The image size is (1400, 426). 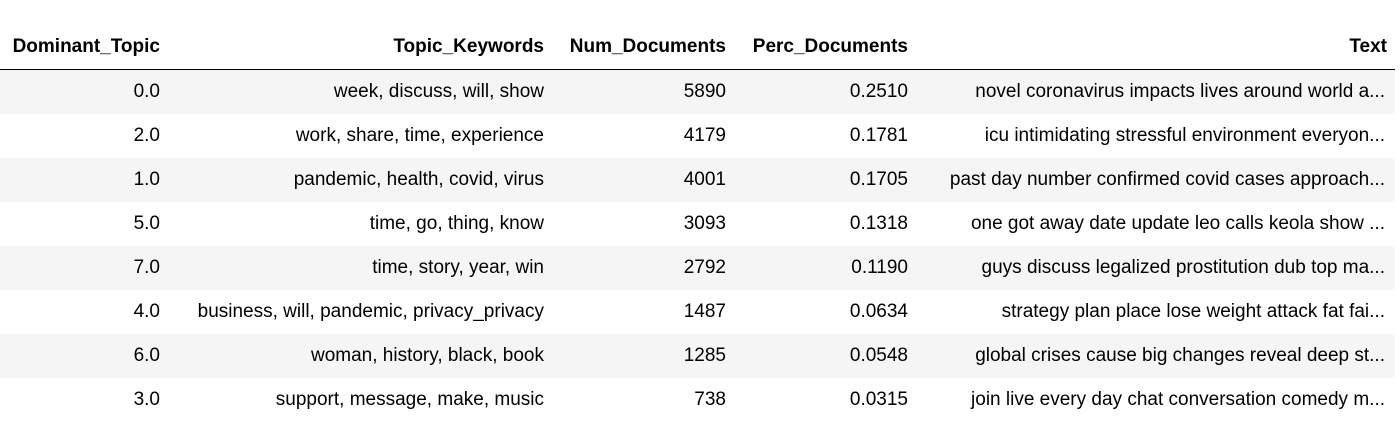 What do you see at coordinates (643, 400) in the screenshot?
I see `cell-num-documents: 738` at bounding box center [643, 400].